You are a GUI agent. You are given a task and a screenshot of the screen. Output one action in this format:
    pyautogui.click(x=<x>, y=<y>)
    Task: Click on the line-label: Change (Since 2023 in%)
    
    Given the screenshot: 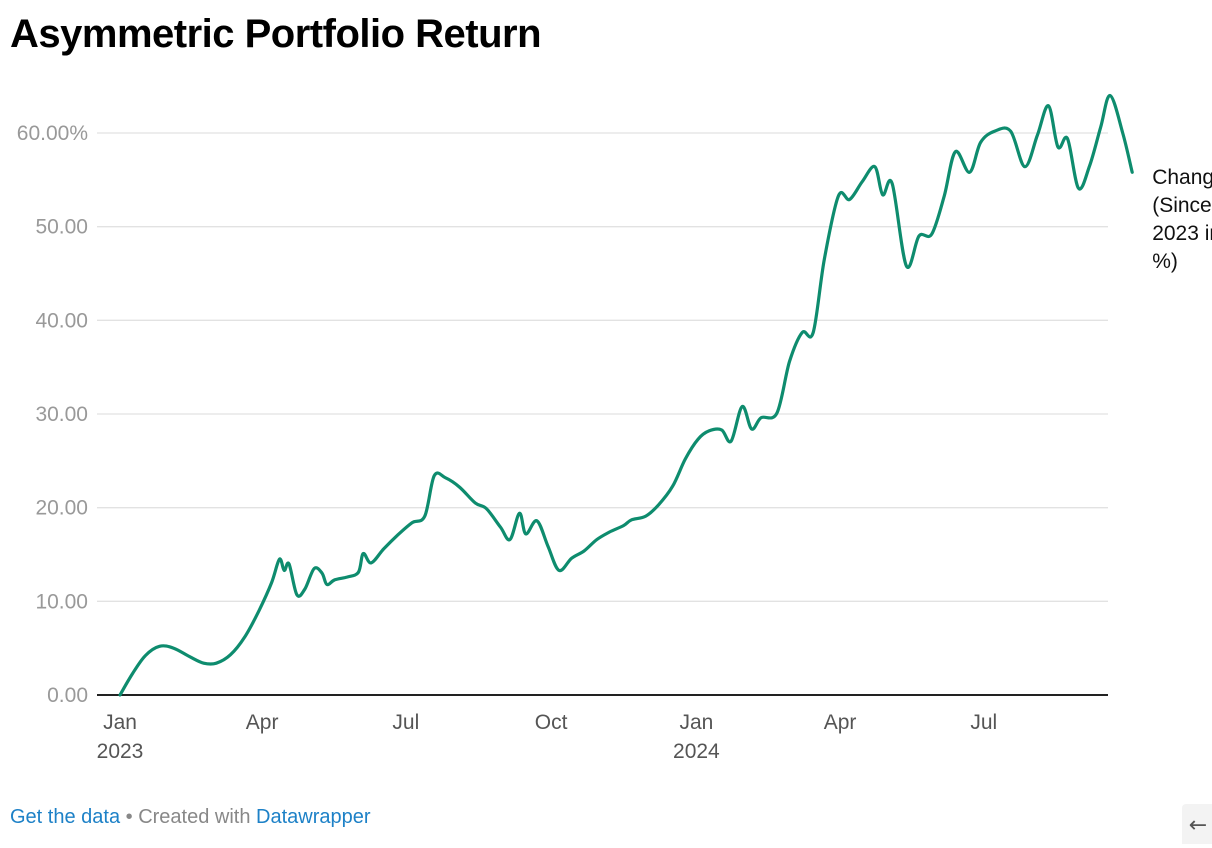 What is the action you would take?
    pyautogui.click(x=1182, y=219)
    